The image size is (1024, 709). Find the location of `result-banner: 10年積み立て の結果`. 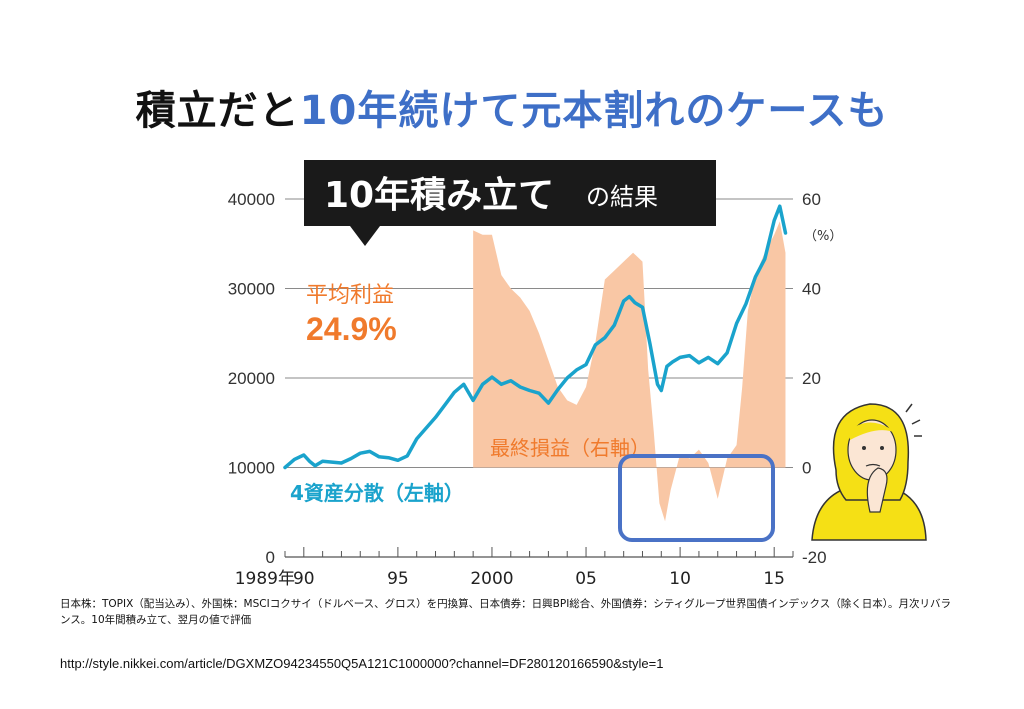

result-banner: 10年積み立て の結果 is located at coordinates (510, 203).